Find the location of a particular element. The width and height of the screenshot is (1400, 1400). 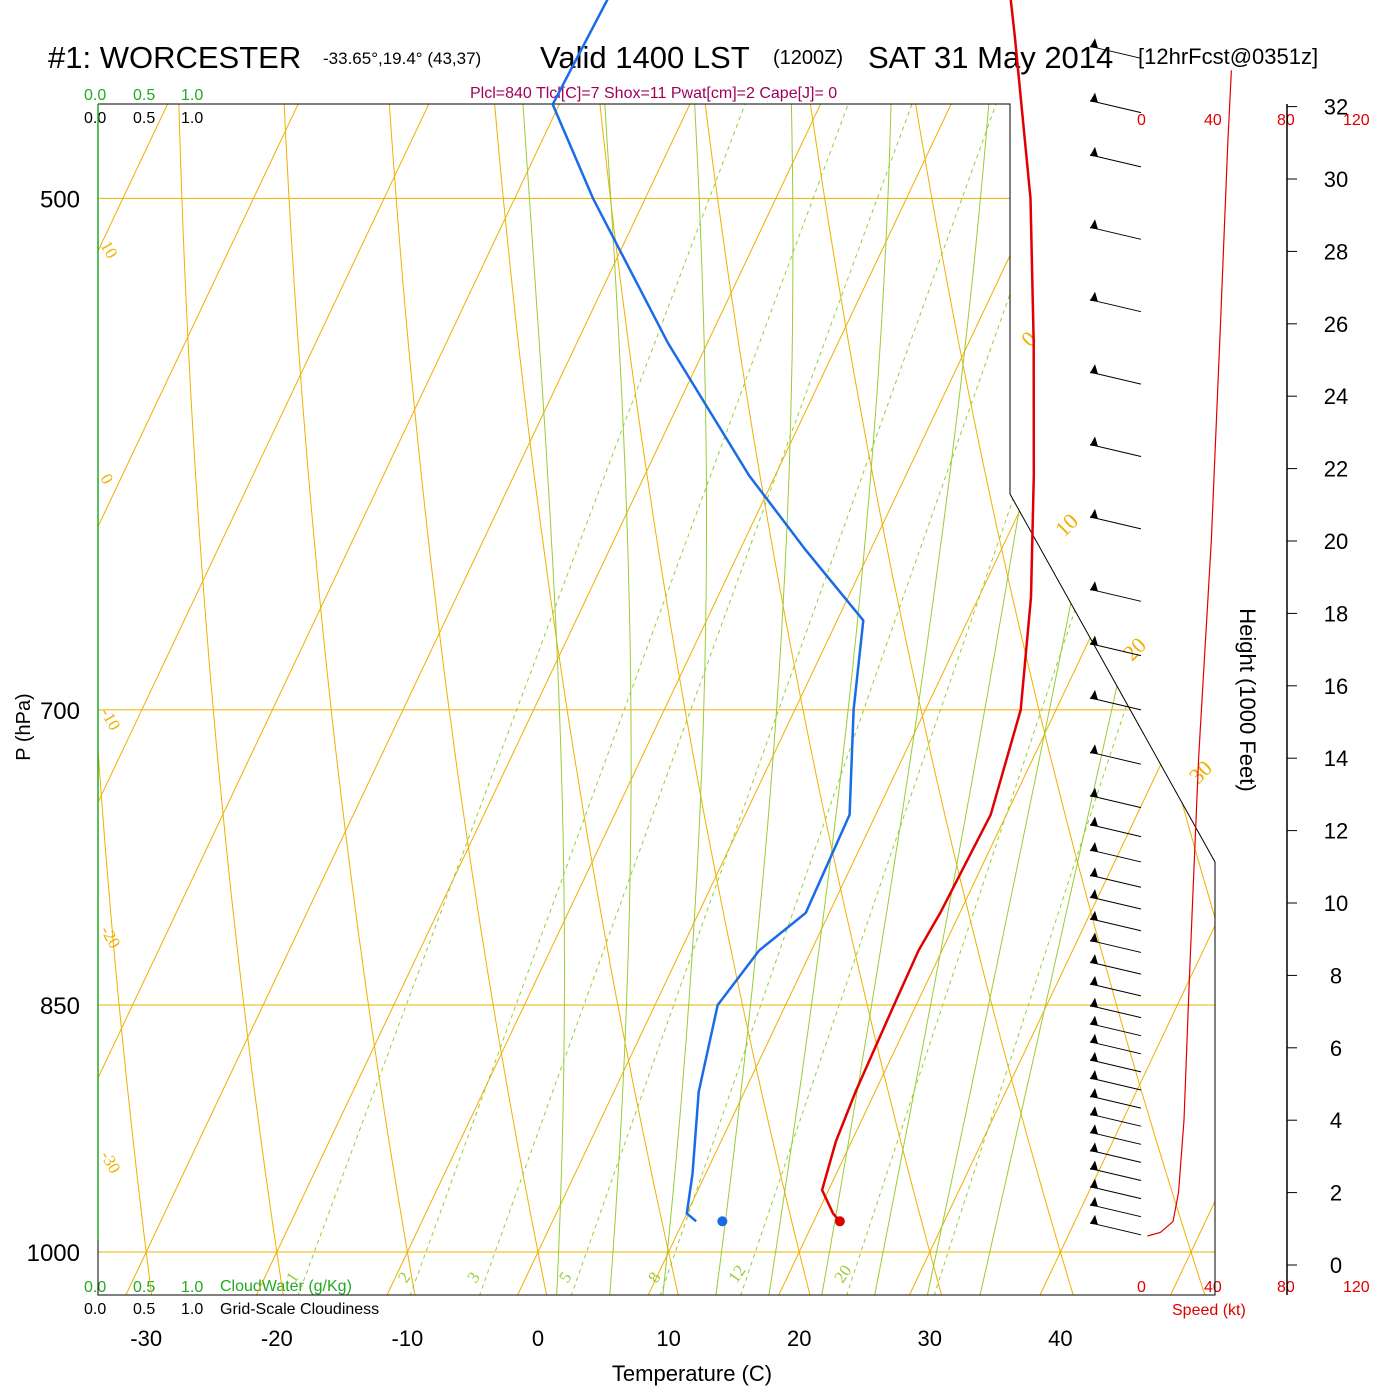

height-tick-label: 30 is located at coordinates (1336, 179).